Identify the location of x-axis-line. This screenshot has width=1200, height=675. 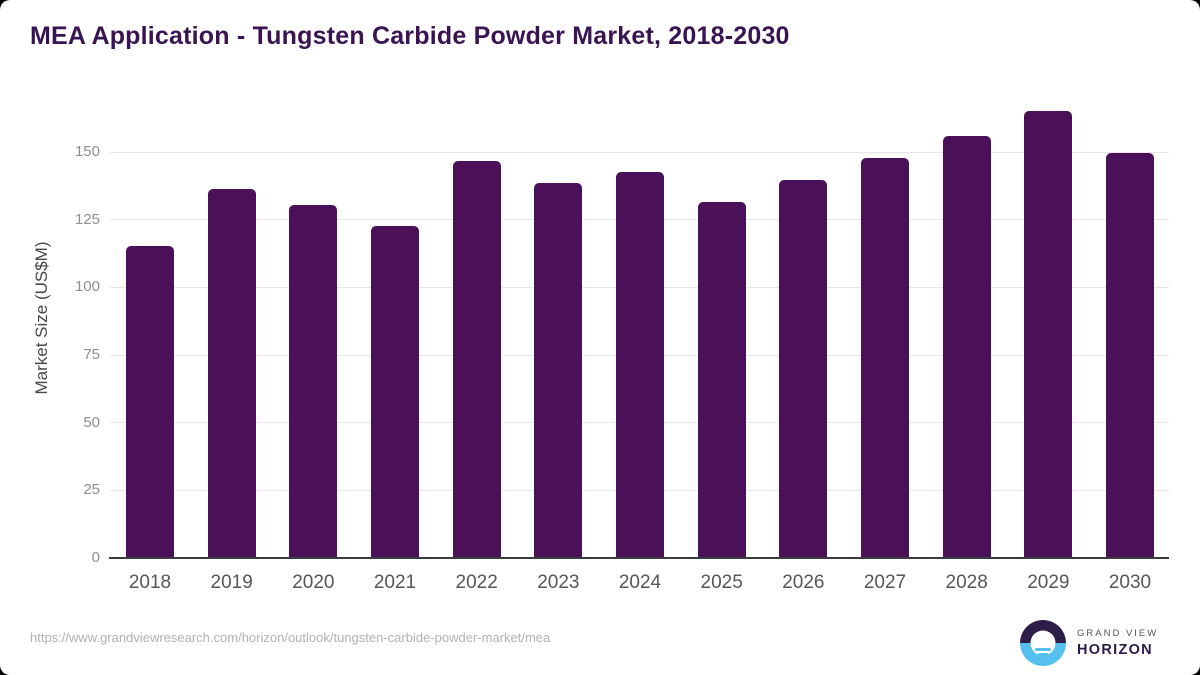
(639, 558).